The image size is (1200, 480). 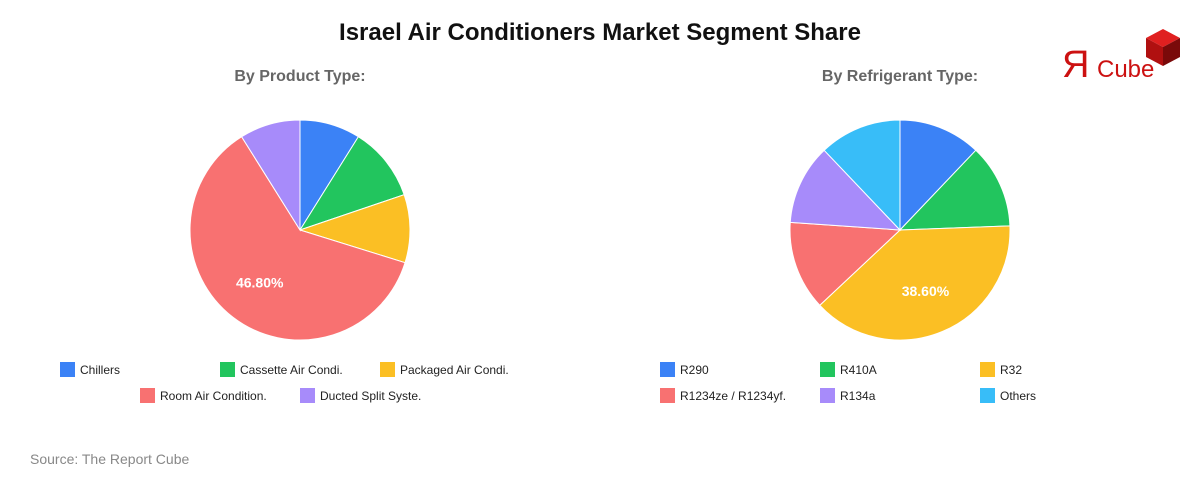 I want to click on legend-label: Others, so click(x=1018, y=395).